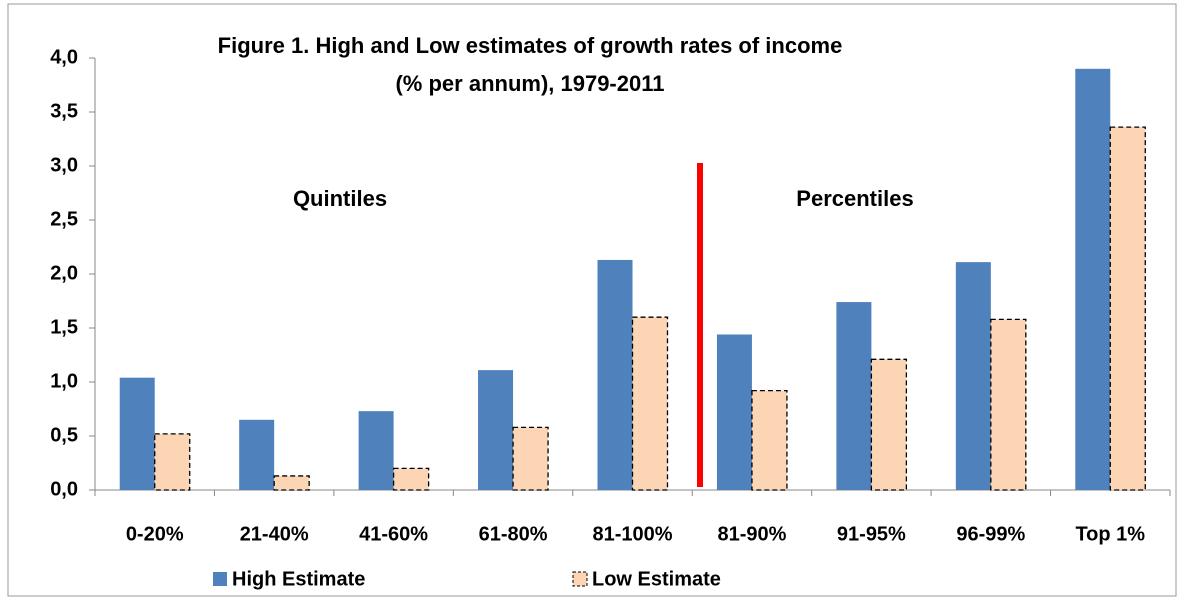 The width and height of the screenshot is (1182, 597). I want to click on y-tick-label: 1,5, so click(64, 327).